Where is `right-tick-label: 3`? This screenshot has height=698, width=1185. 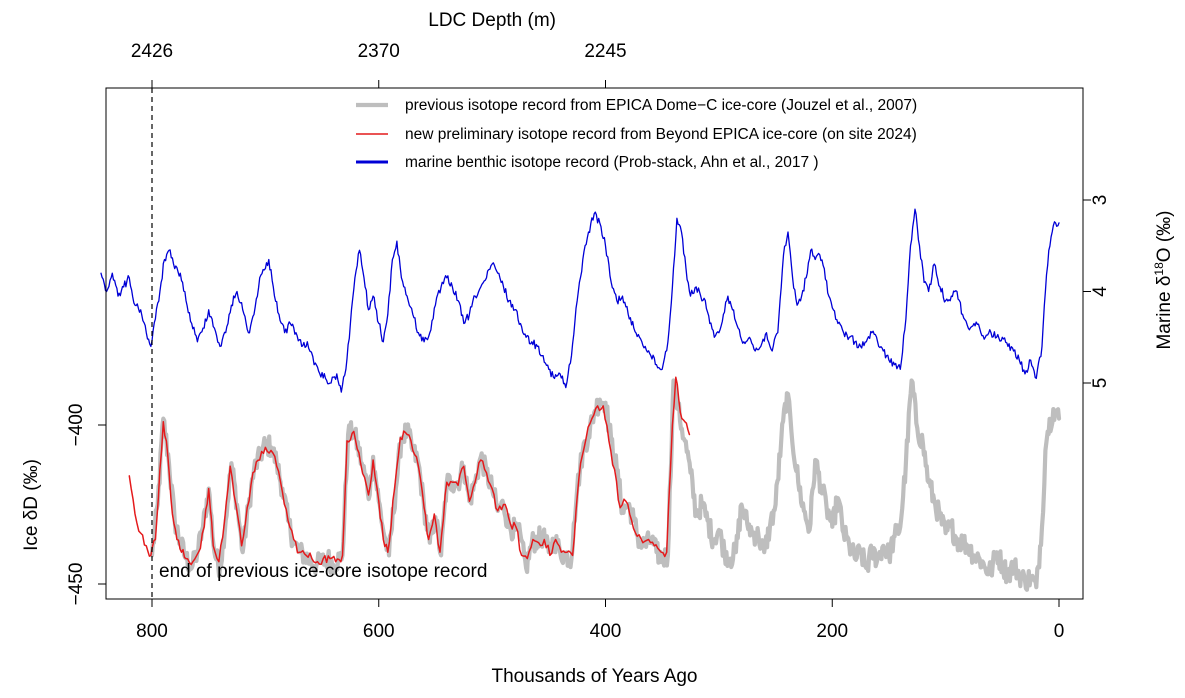 right-tick-label: 3 is located at coordinates (1100, 200).